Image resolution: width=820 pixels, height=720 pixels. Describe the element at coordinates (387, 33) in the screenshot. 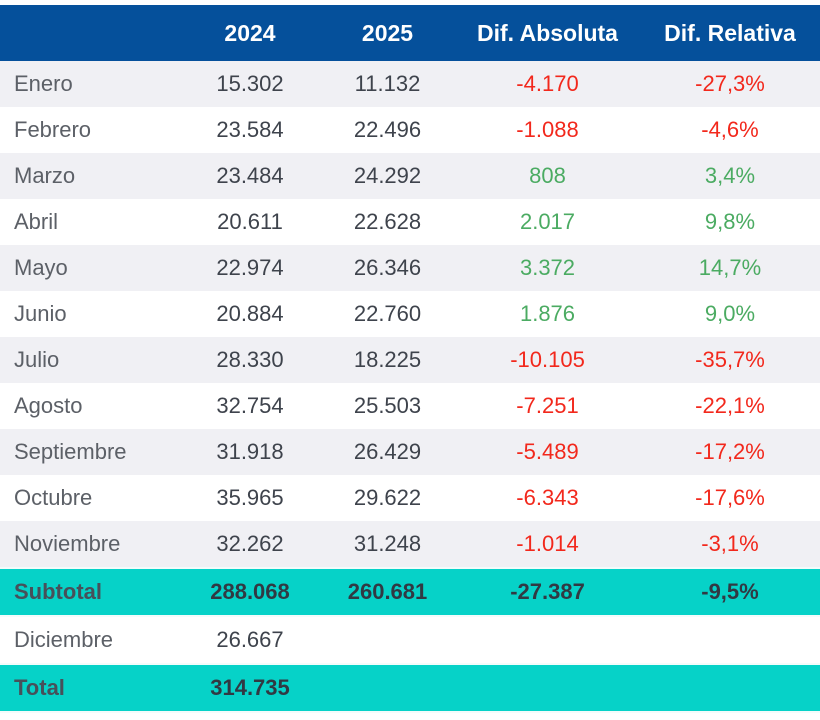

I see `column-header-2025: 2025` at that location.